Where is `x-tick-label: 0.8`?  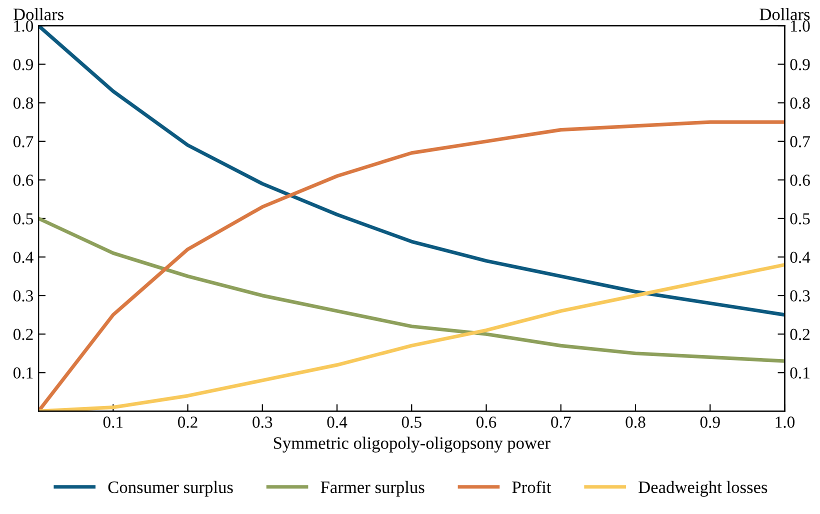
x-tick-label: 0.8 is located at coordinates (636, 422).